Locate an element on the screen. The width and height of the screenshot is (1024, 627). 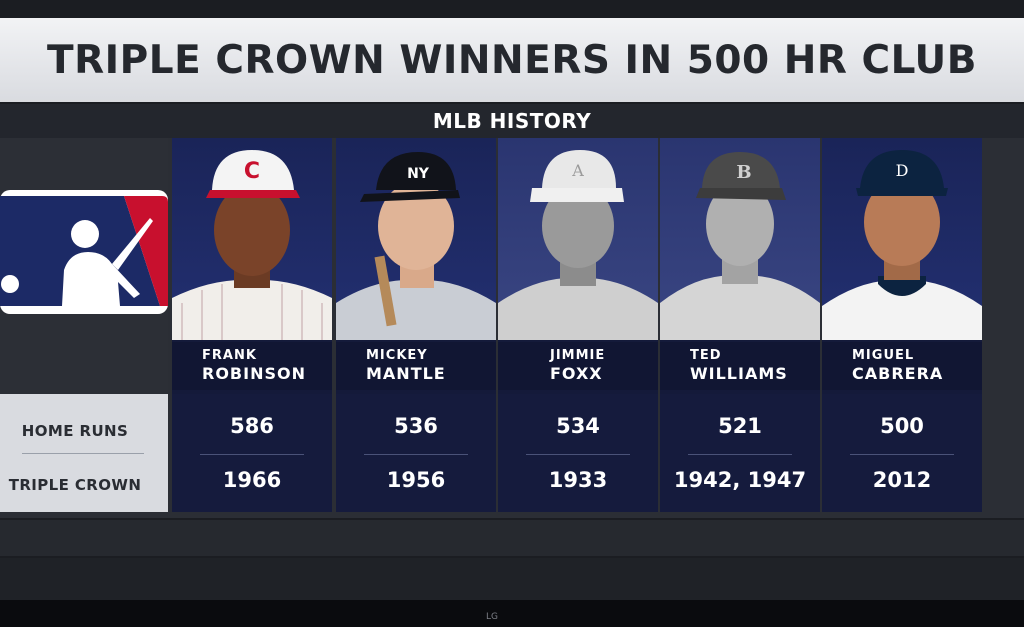
mlb-logo-icon is located at coordinates (84, 252).